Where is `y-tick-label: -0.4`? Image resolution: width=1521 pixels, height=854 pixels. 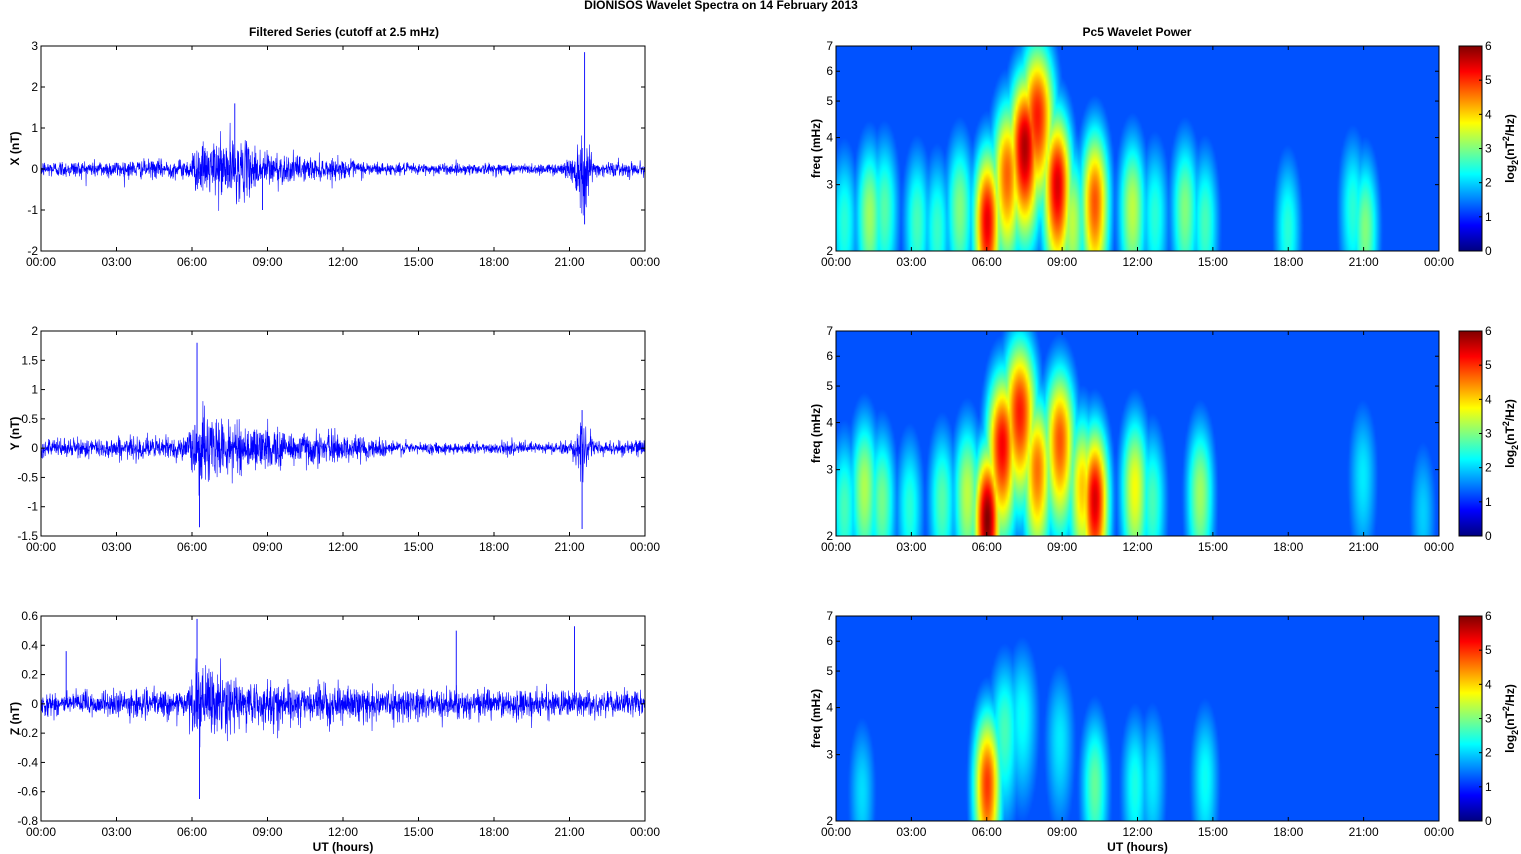
y-tick-label: -0.4 is located at coordinates (27, 762).